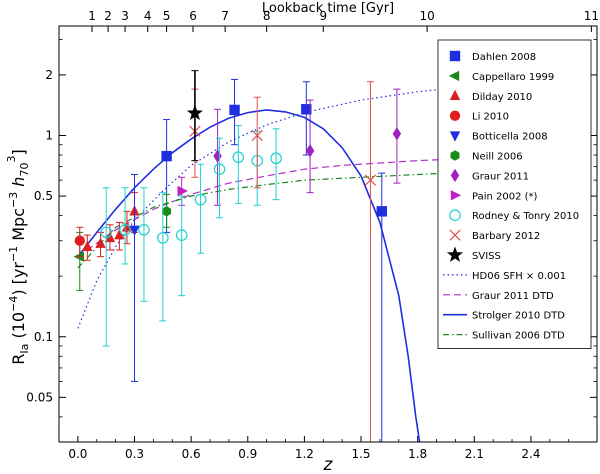 The width and height of the screenshot is (600, 474). I want to click on top-tick-label-7: 8, so click(267, 16).